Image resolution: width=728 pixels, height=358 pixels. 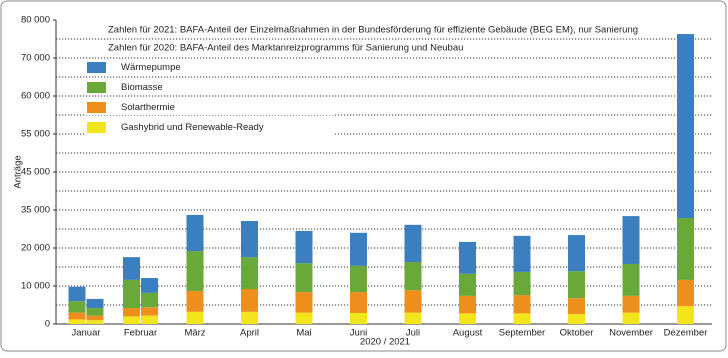 I want to click on x-tick-label: August, so click(x=468, y=333).